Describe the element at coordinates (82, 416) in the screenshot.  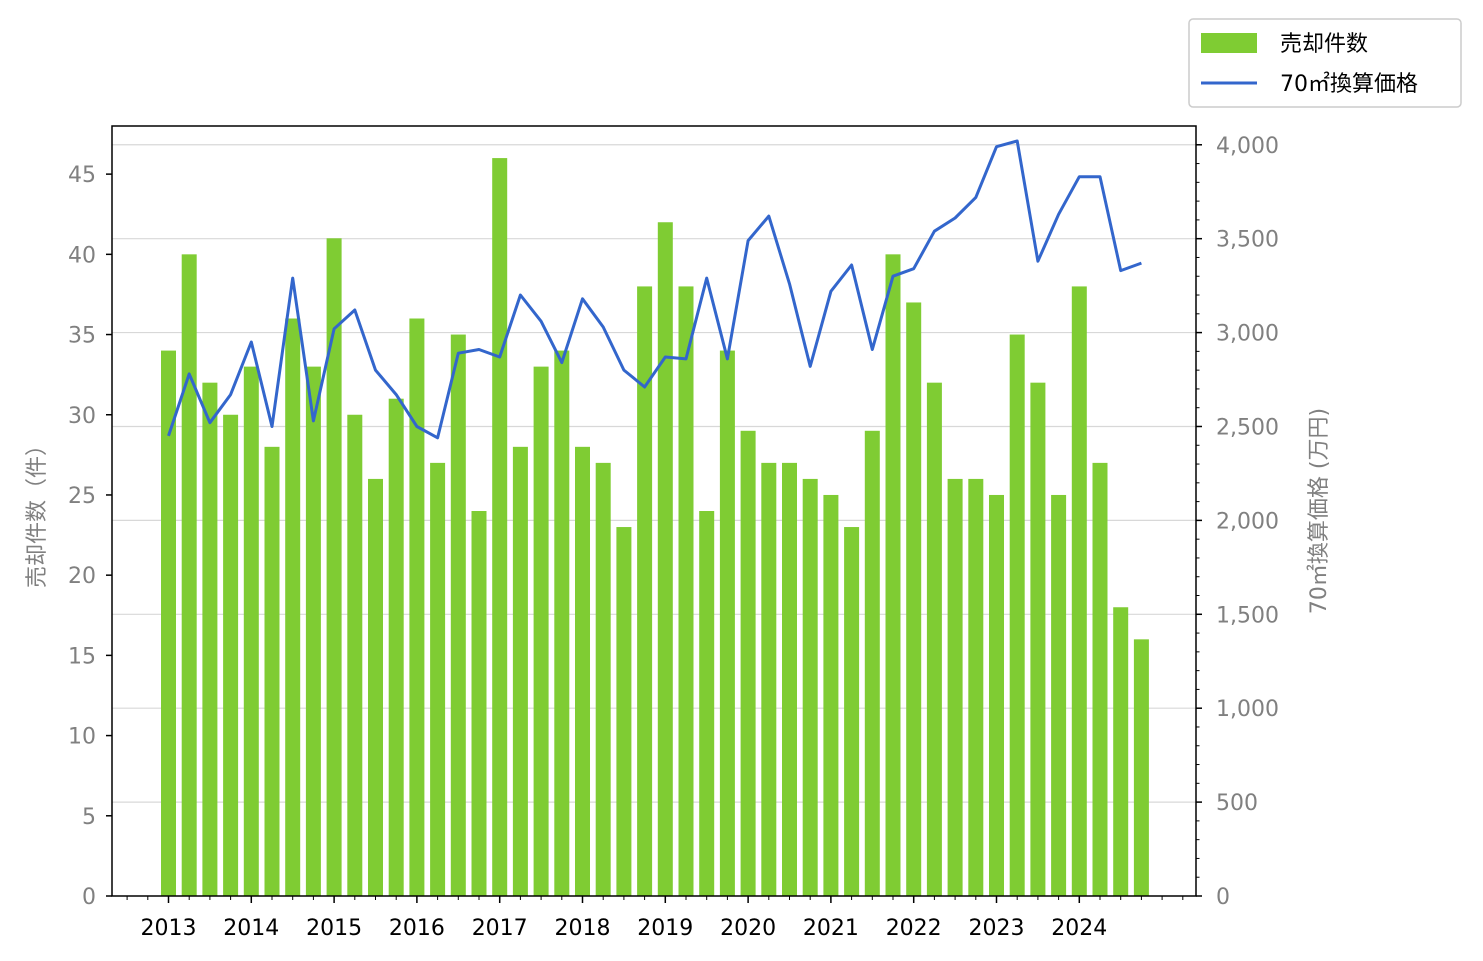
I see `left-tick-label: 30` at that location.